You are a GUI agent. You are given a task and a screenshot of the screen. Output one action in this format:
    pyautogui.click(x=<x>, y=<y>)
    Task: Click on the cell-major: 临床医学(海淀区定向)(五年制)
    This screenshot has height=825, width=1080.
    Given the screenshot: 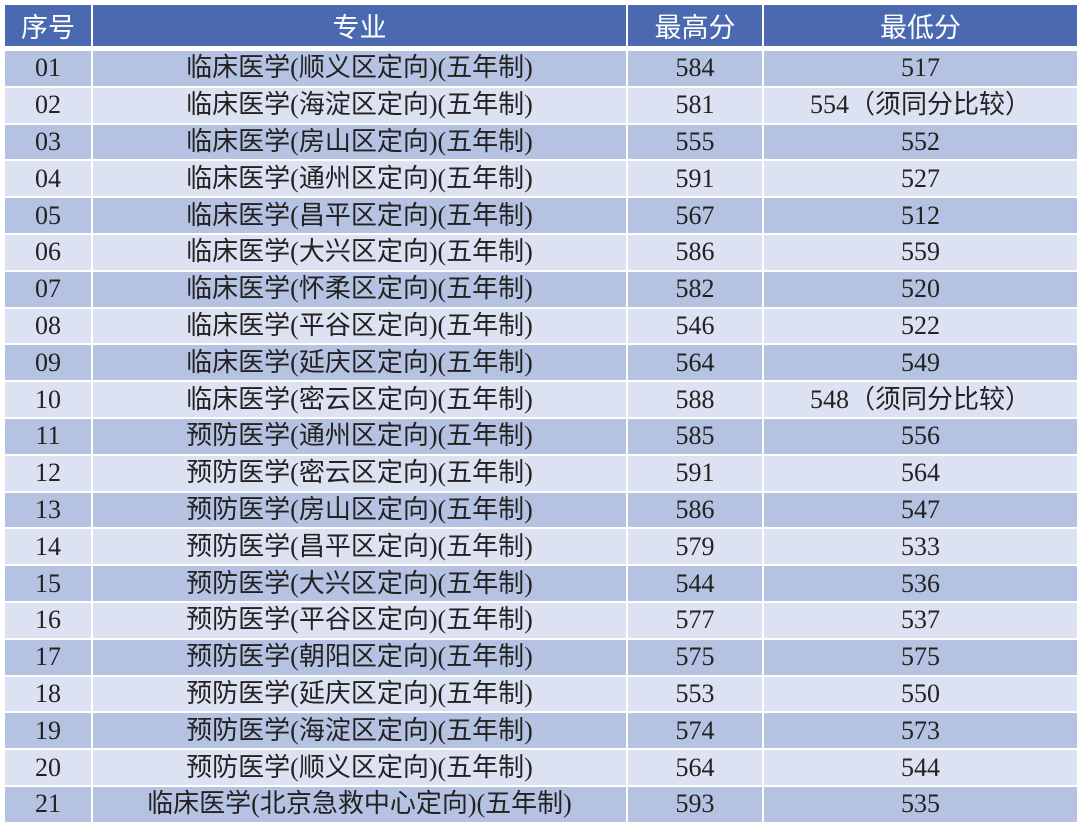 What is the action you would take?
    pyautogui.click(x=359, y=105)
    